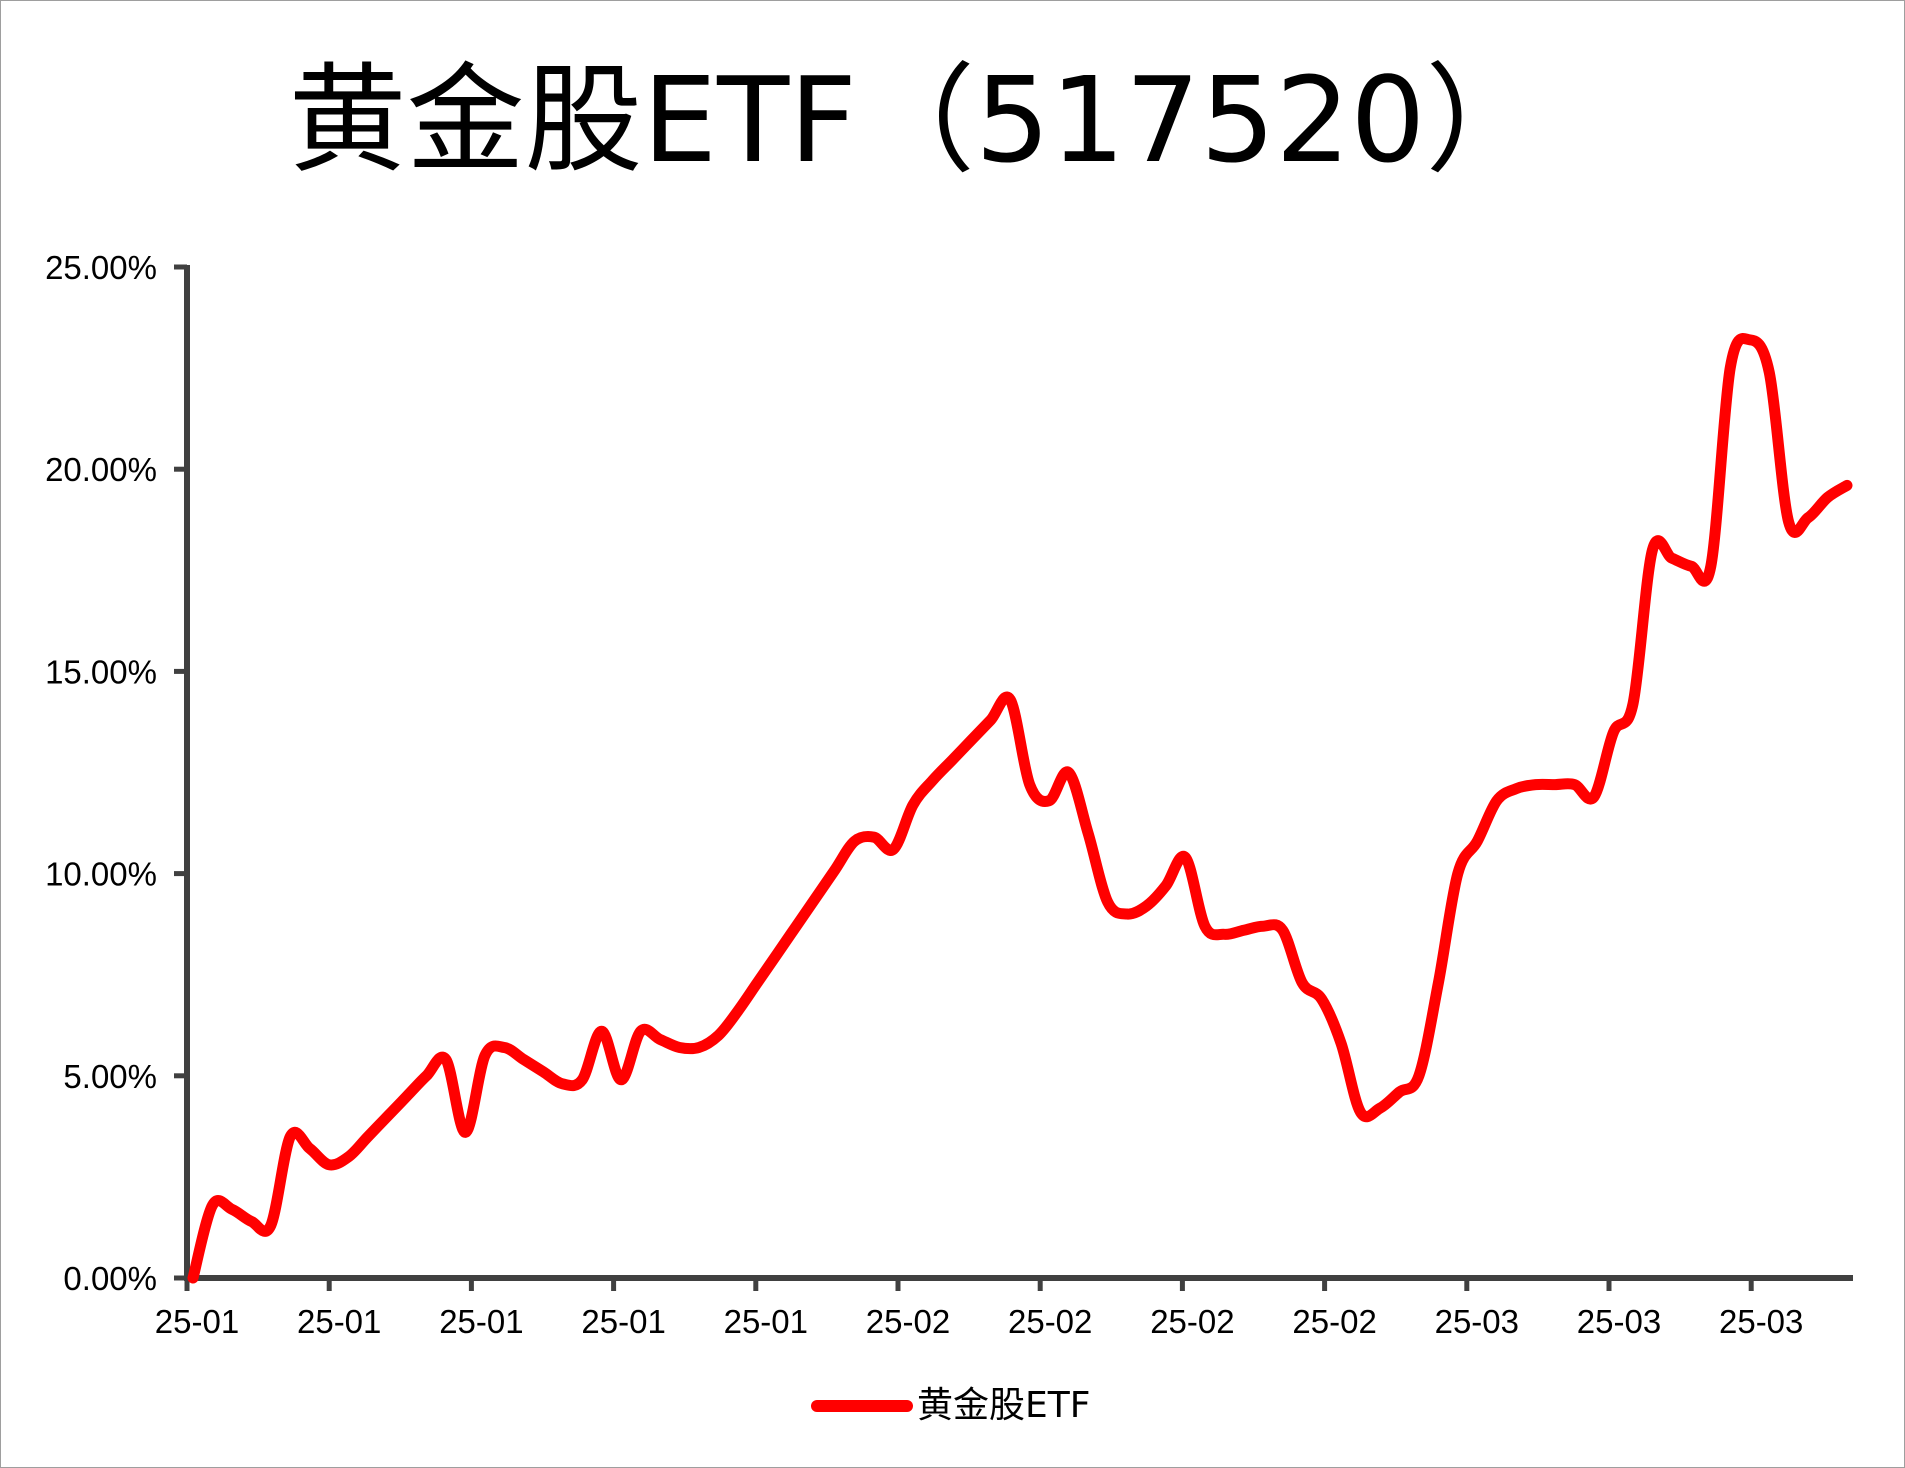 The image size is (1905, 1468). I want to click on y-tick-label: 20.00%, so click(101, 469).